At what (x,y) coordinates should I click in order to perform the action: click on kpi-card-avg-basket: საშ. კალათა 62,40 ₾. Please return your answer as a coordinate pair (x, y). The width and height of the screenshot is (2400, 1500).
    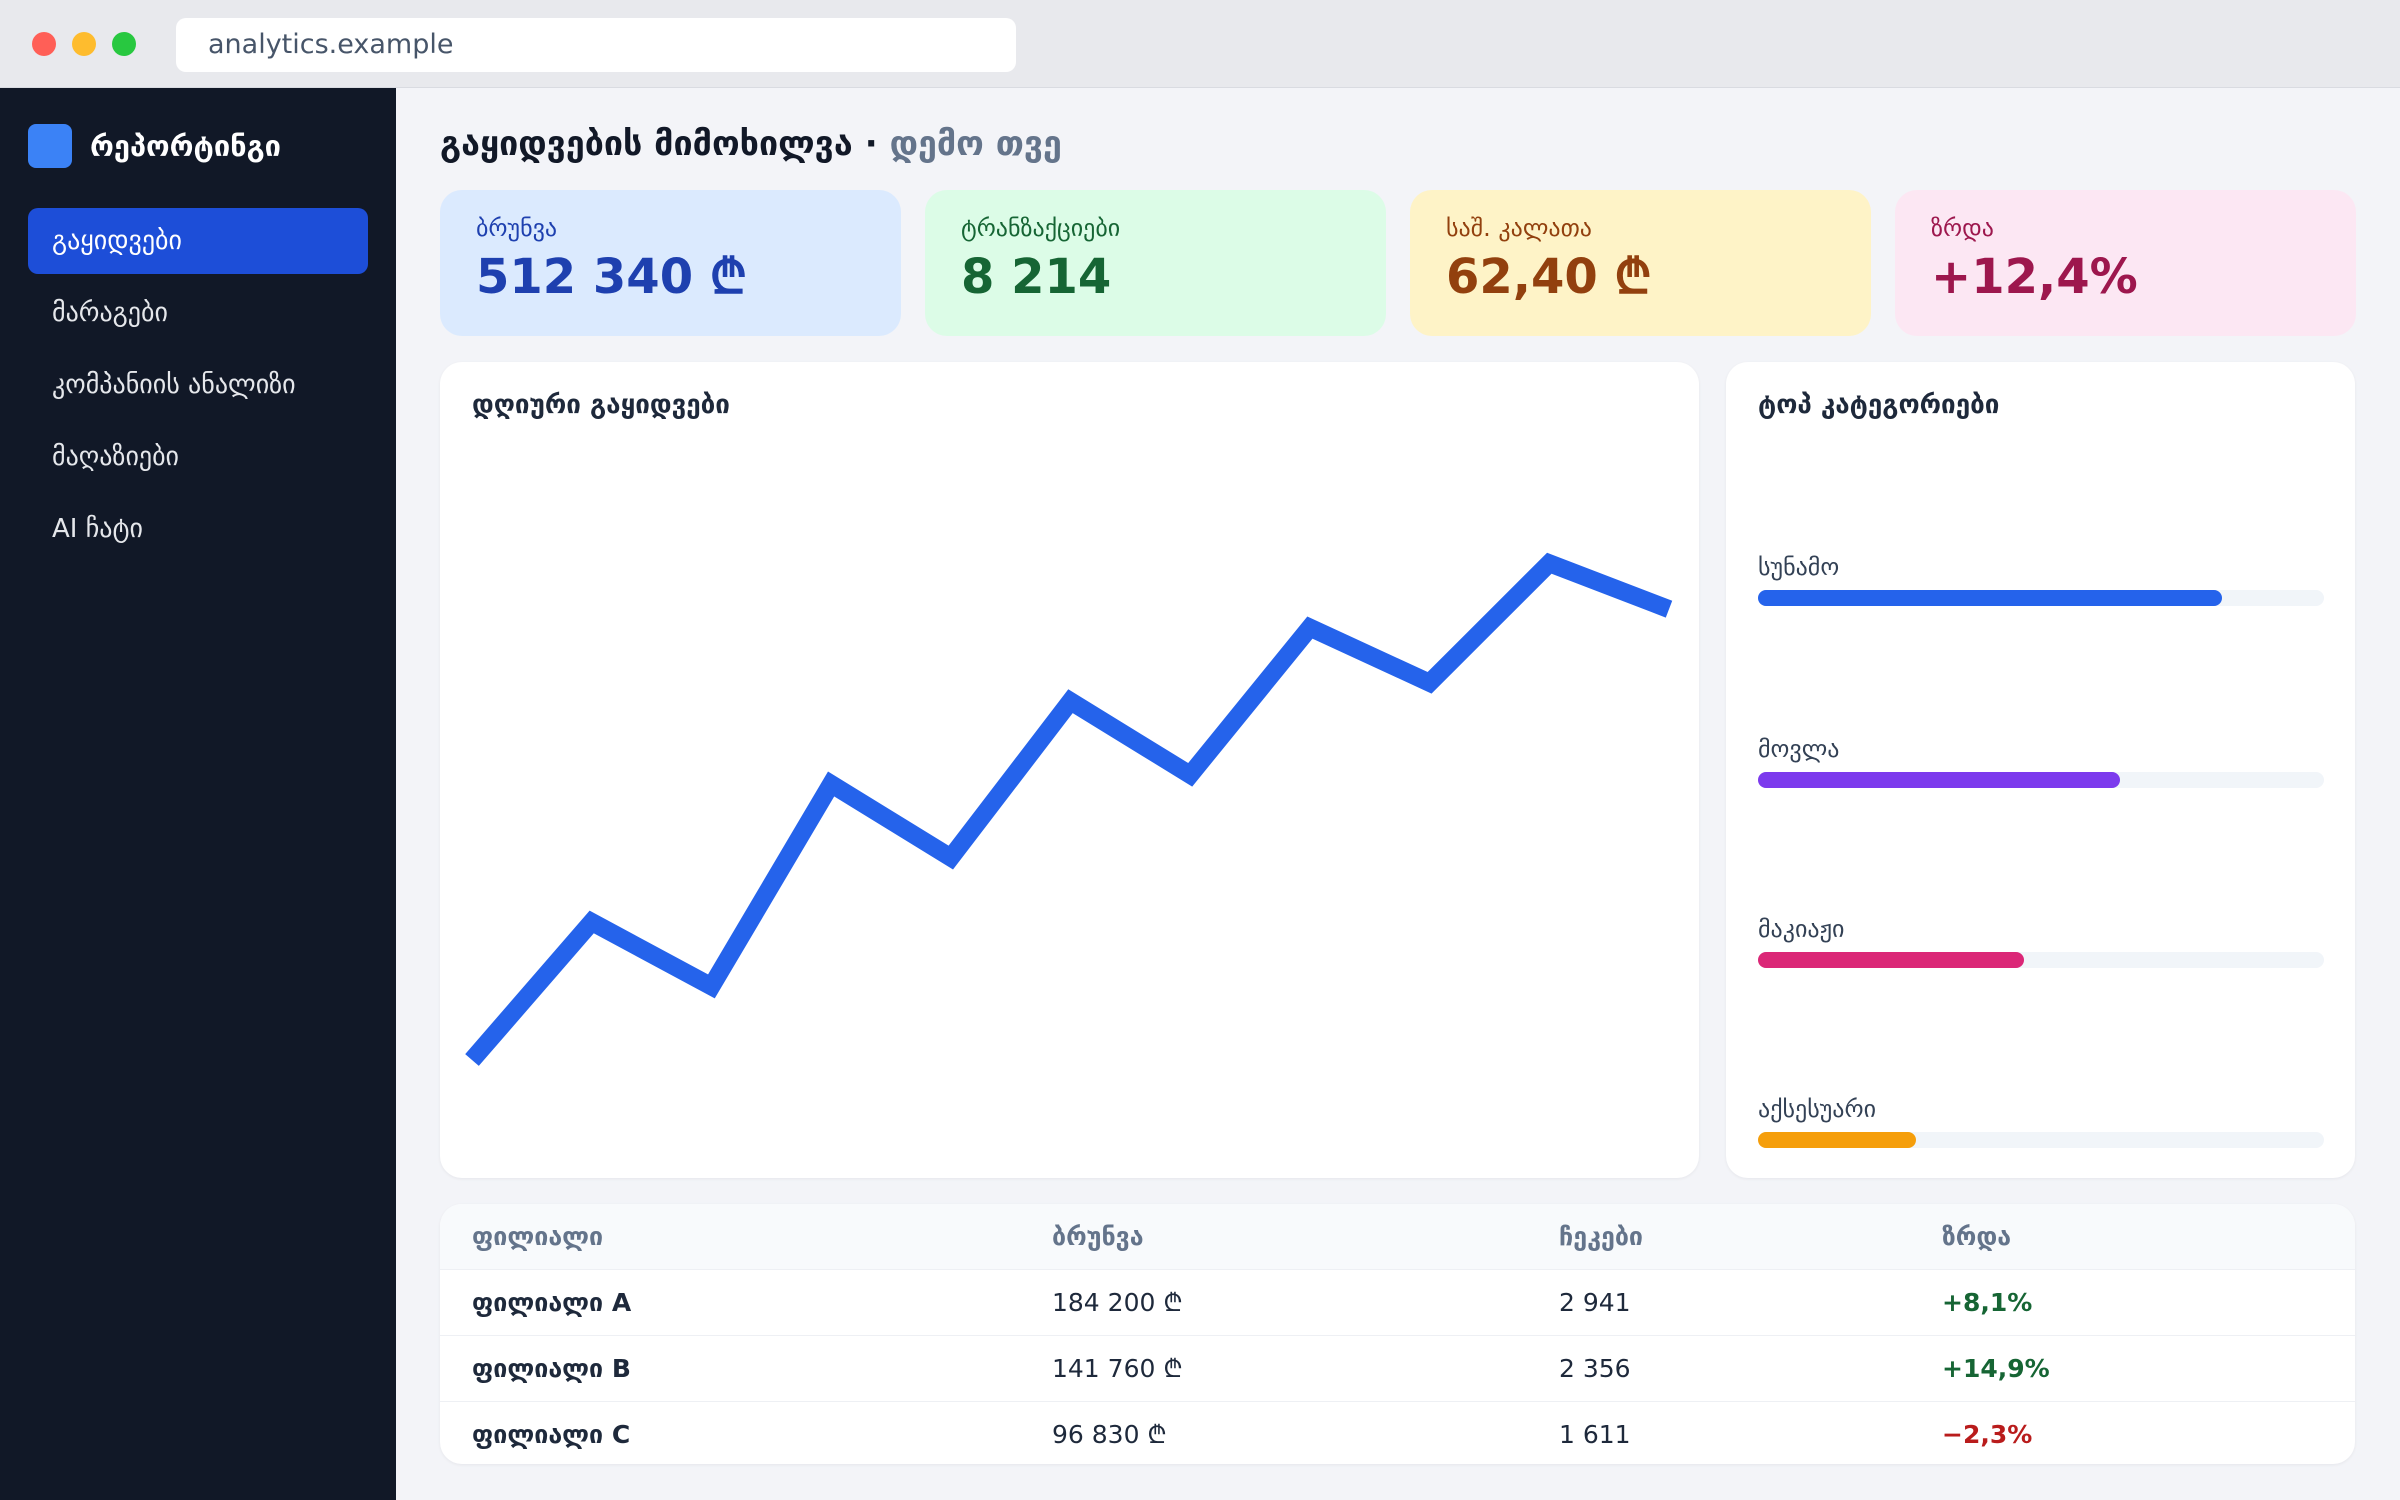
    Looking at the image, I should click on (1640, 263).